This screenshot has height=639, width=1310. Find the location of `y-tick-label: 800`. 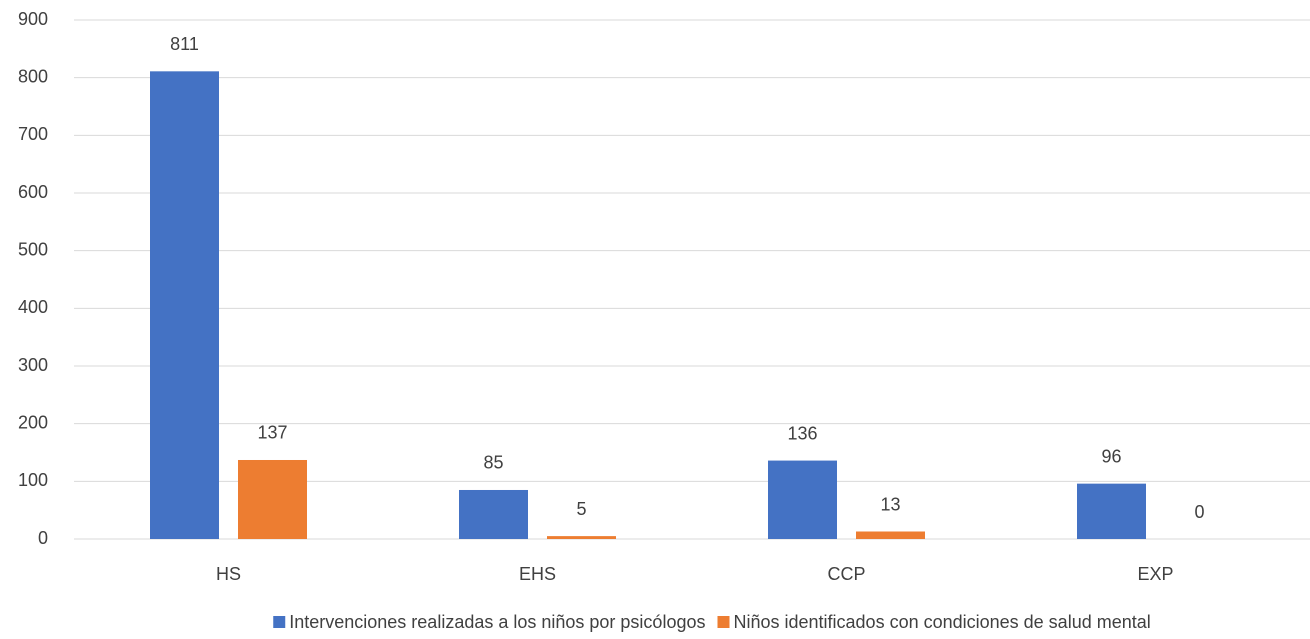

y-tick-label: 800 is located at coordinates (33, 76).